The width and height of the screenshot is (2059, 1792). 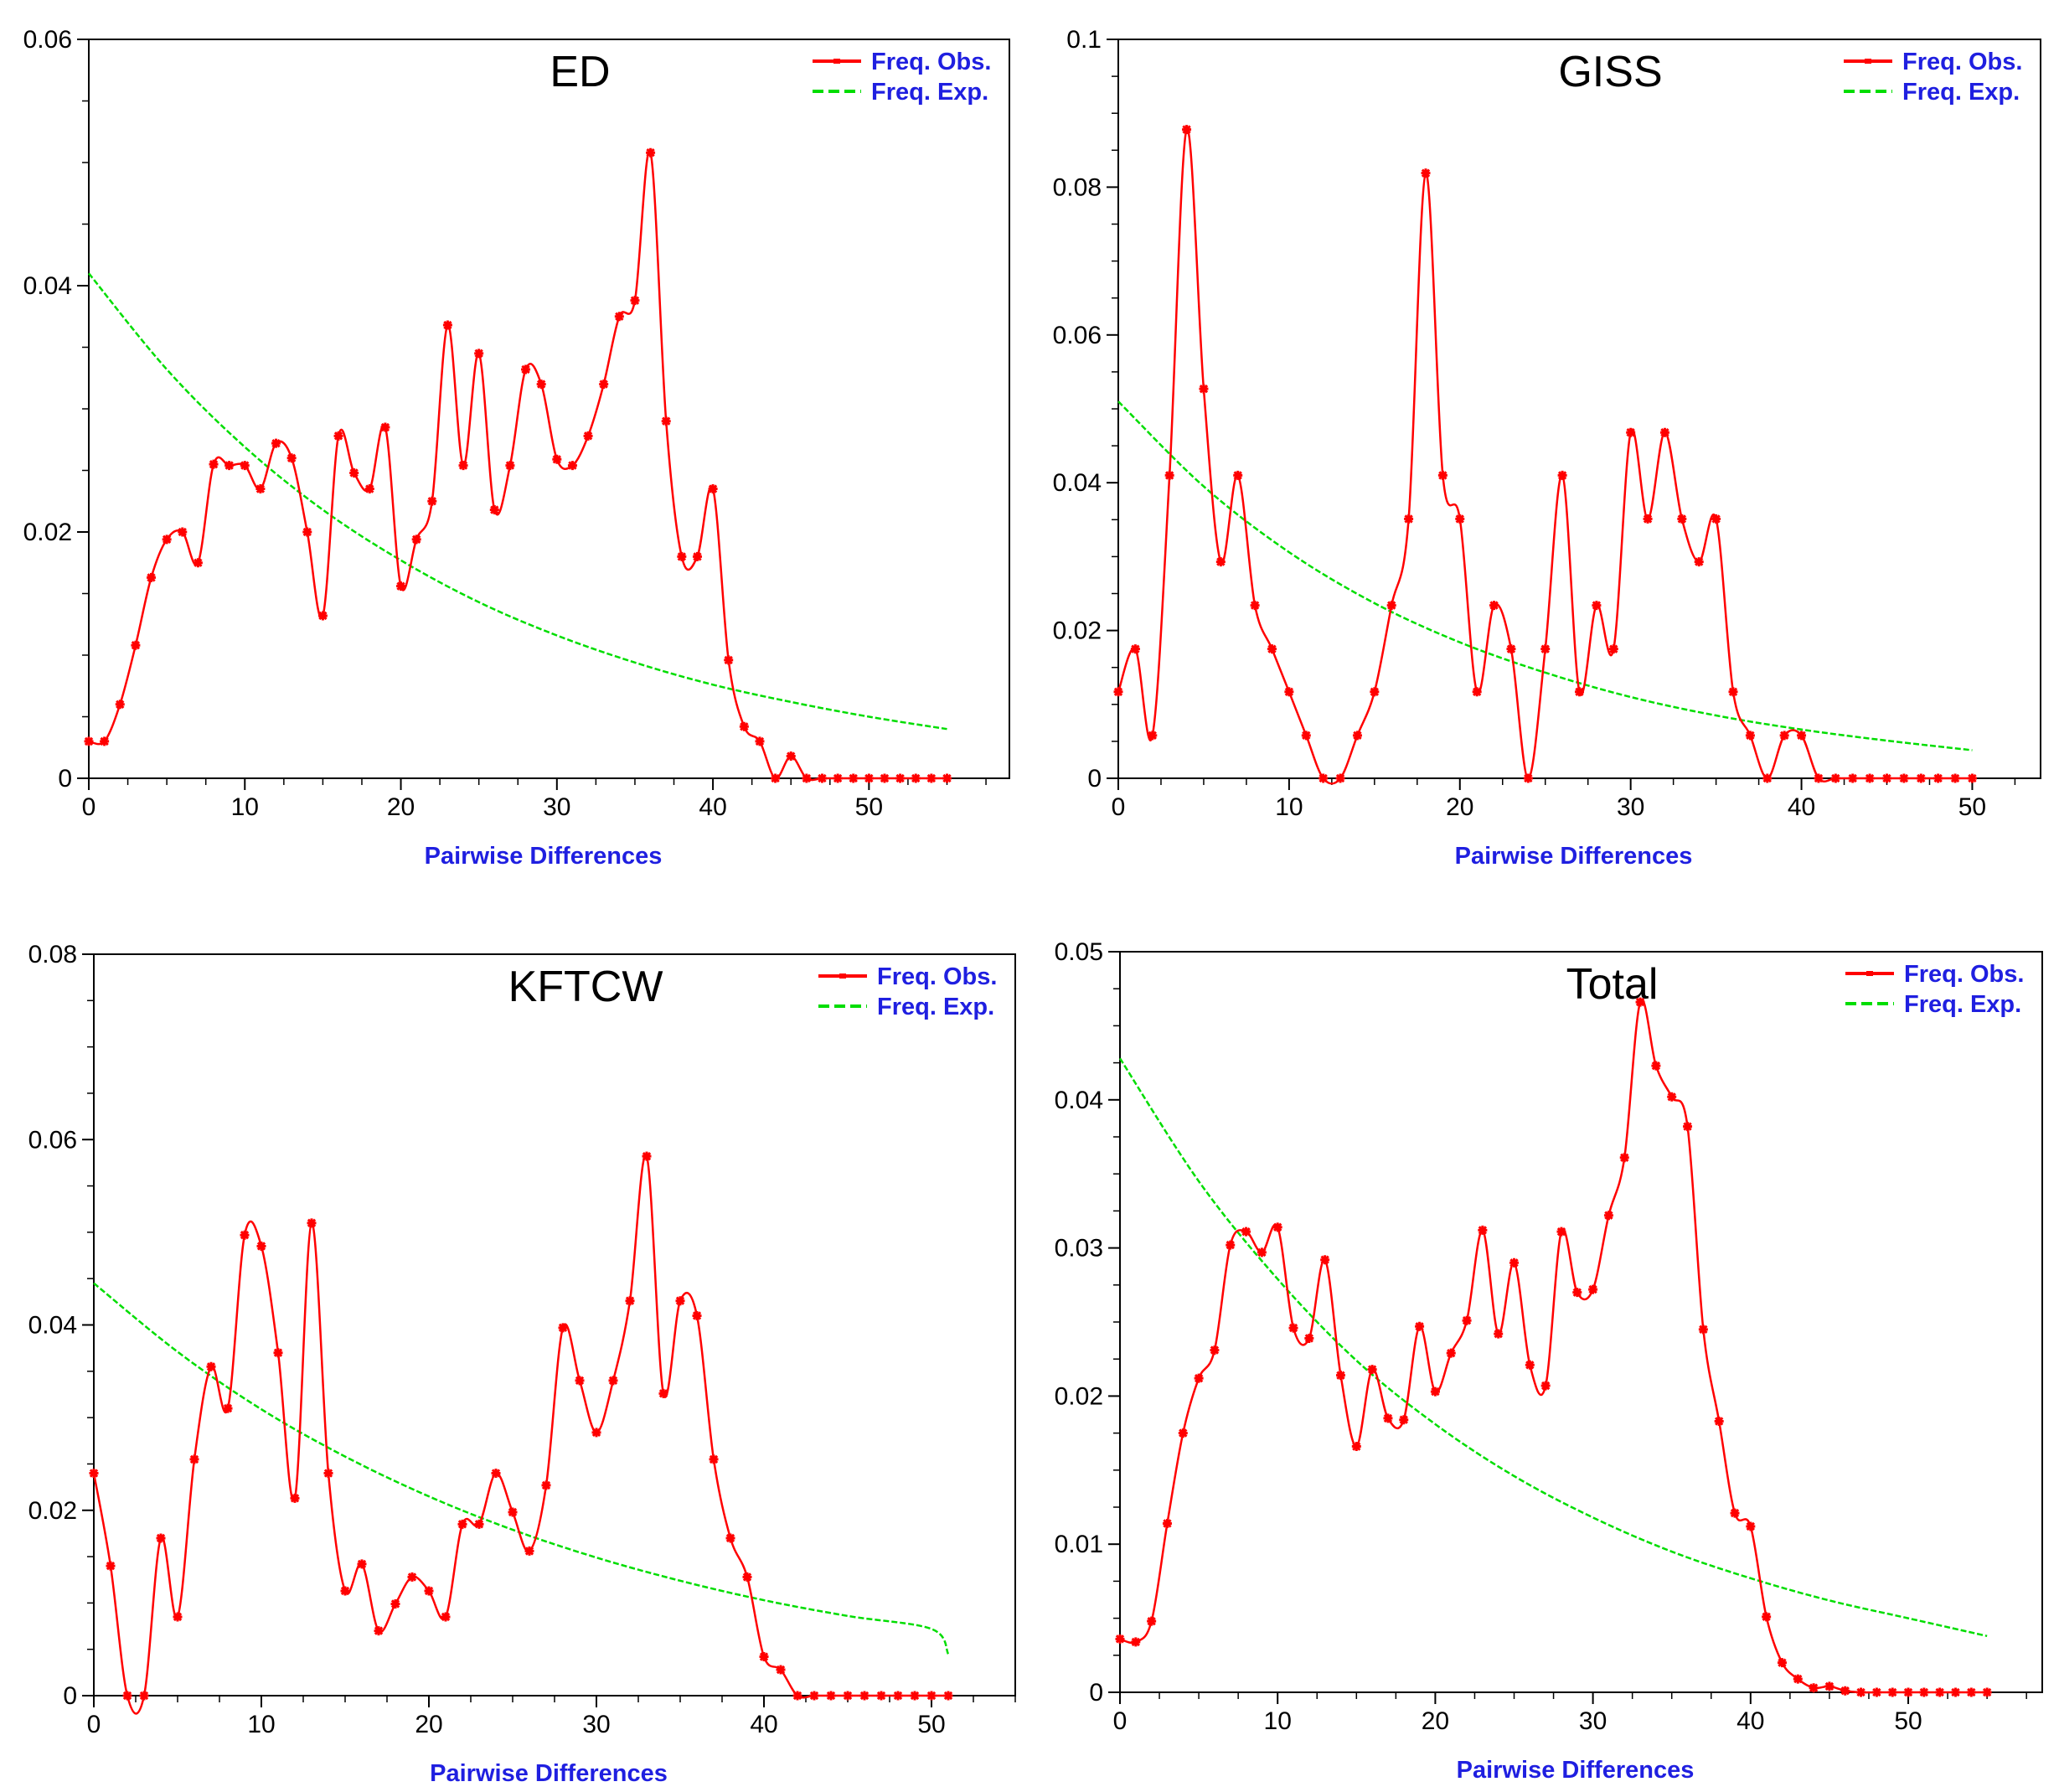 I want to click on series-line-freq-obs, so click(x=520, y=1434).